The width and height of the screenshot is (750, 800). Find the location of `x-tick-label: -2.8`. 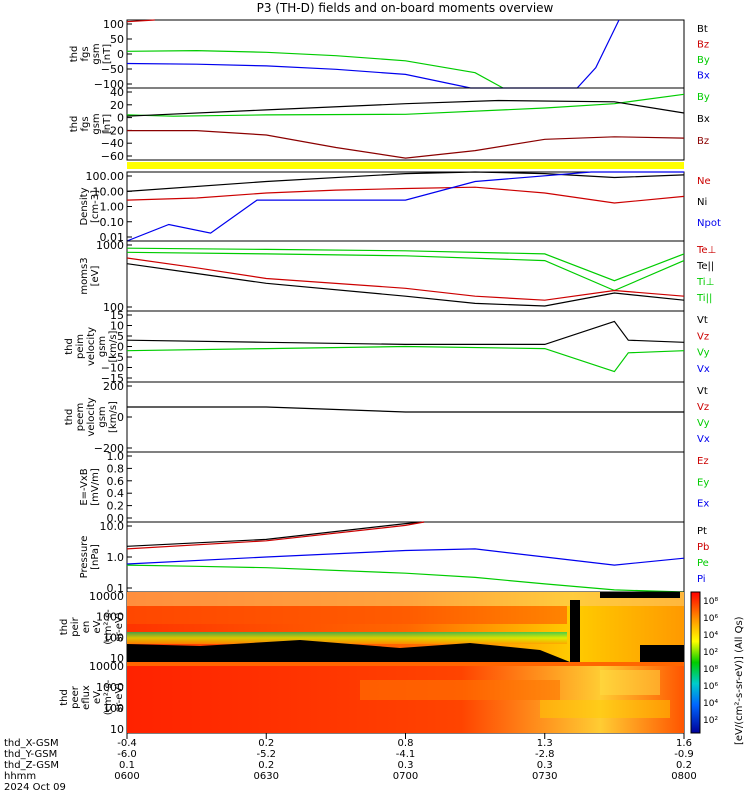

x-tick-label: -2.8 is located at coordinates (545, 754).